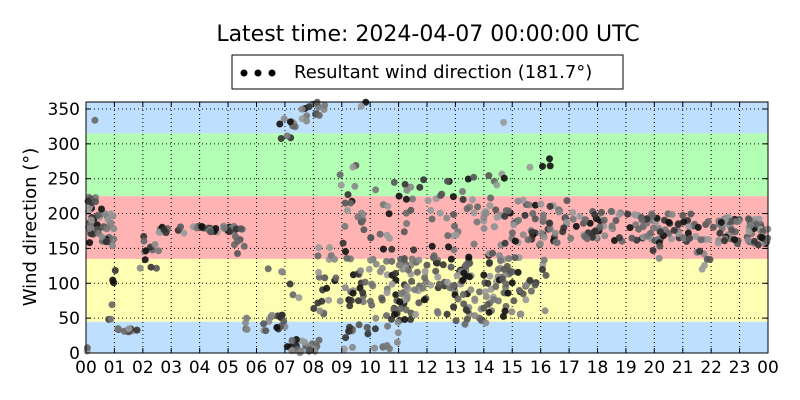  Describe the element at coordinates (74, 354) in the screenshot. I see `y-tick-label: 0` at that location.